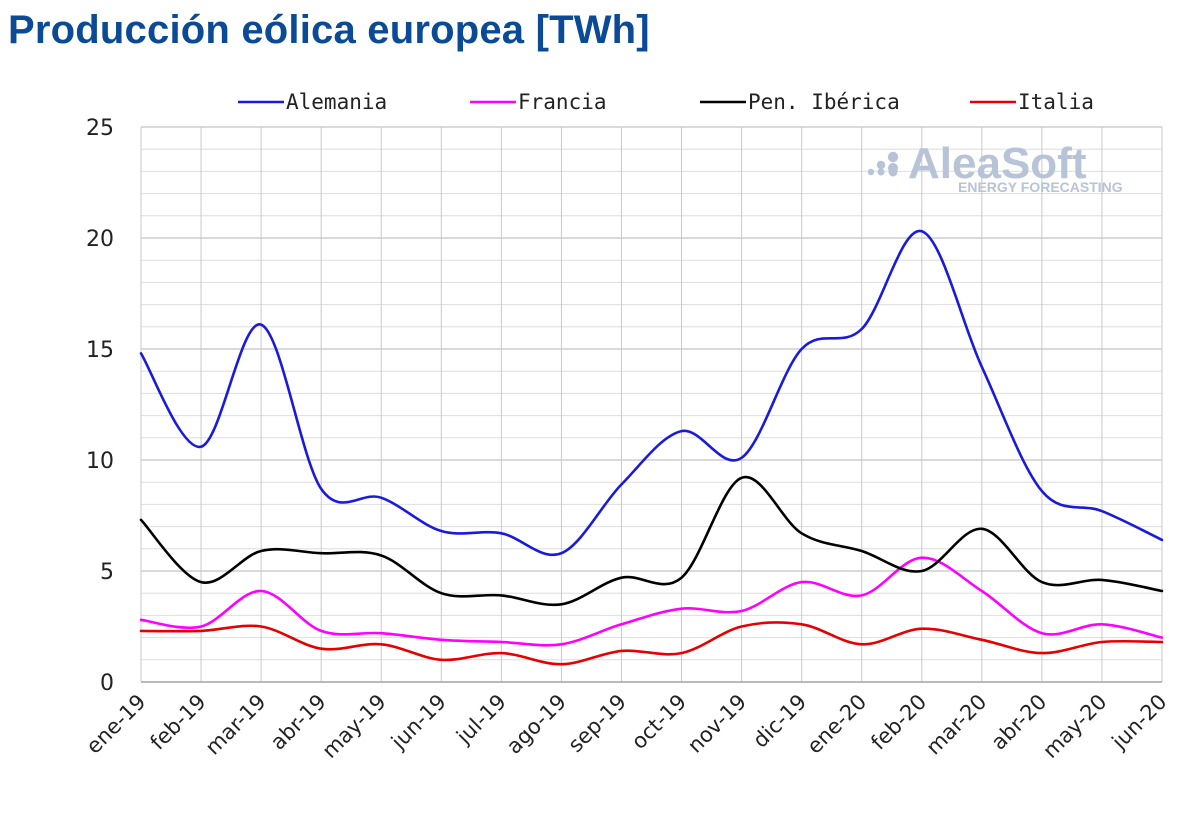 The height and width of the screenshot is (836, 1200). What do you see at coordinates (116, 724) in the screenshot?
I see `x-tick-label: ene-19` at bounding box center [116, 724].